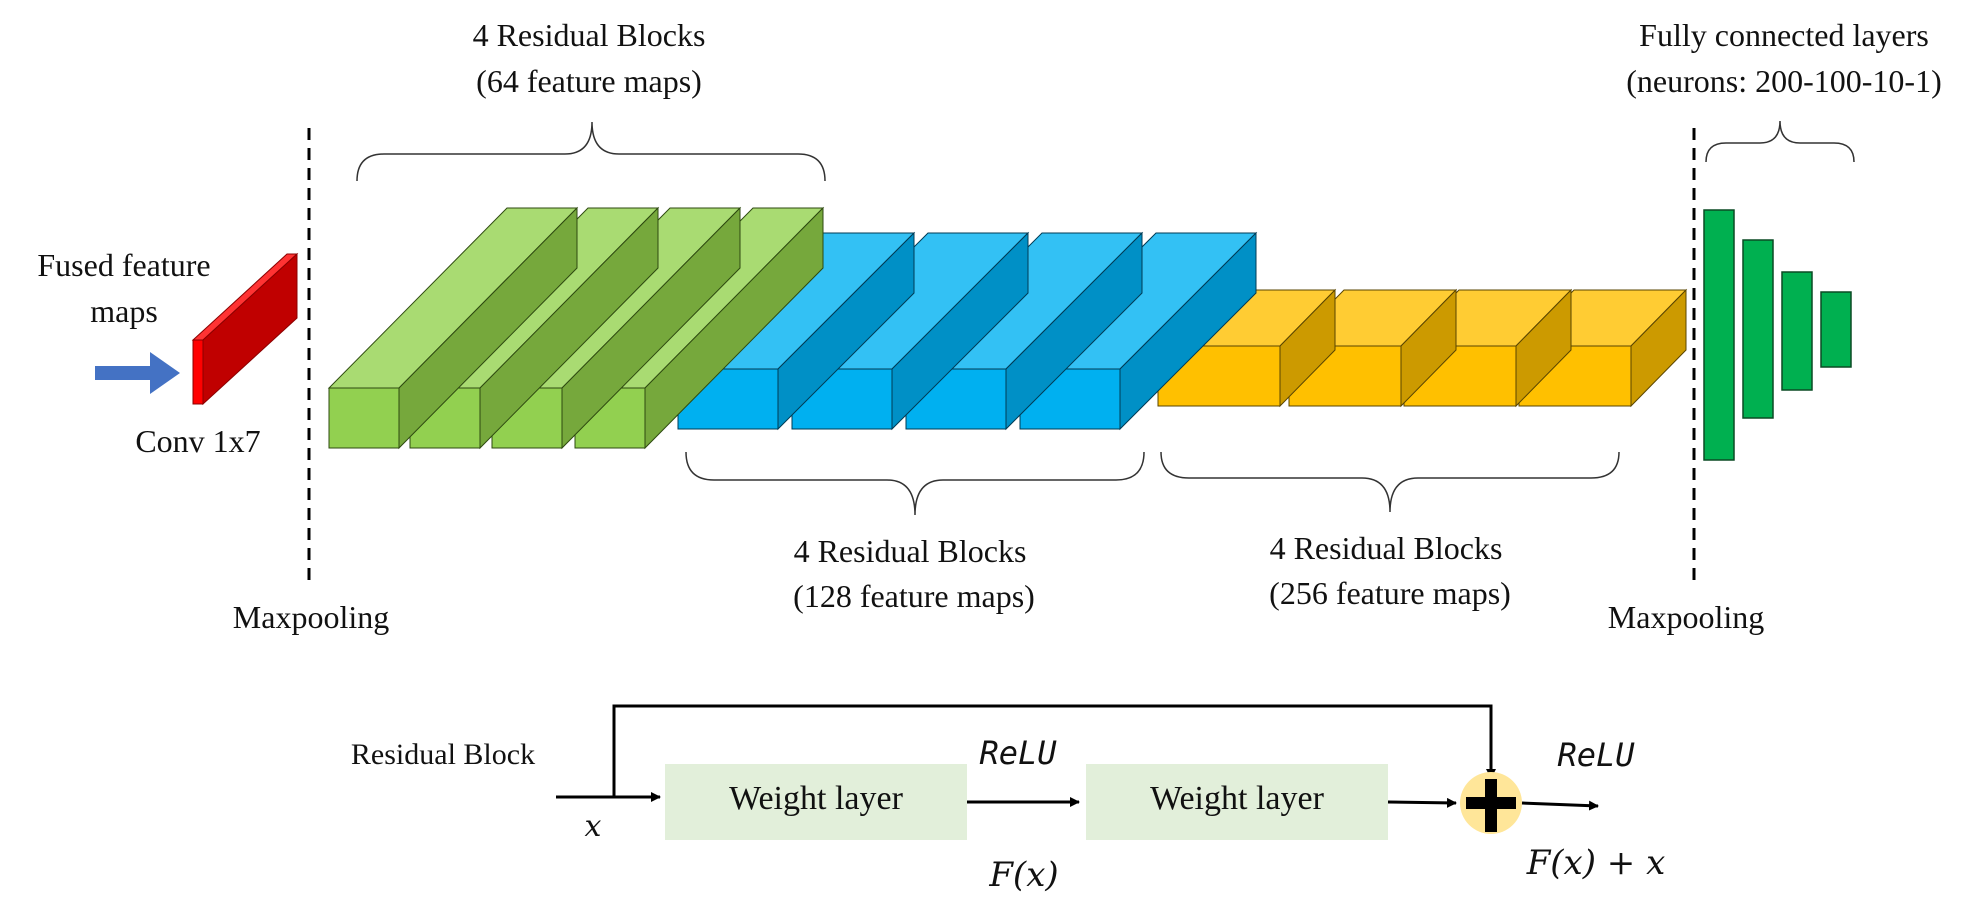 The width and height of the screenshot is (1969, 901). What do you see at coordinates (123, 265) in the screenshot?
I see `fused-label-line1: Fused feature` at bounding box center [123, 265].